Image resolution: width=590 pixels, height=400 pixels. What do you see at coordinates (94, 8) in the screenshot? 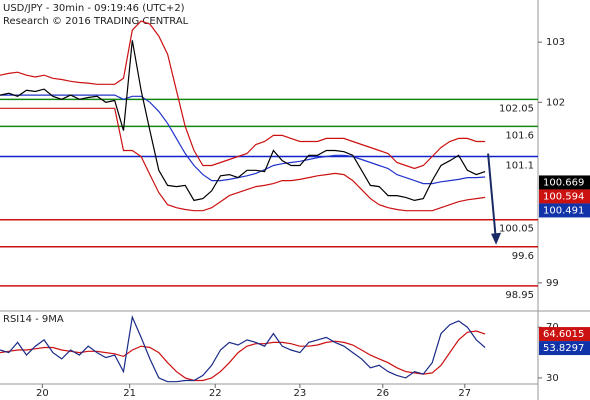
I see `chart-title: USD/JPY - 30min - 09:19:46 (UTC+2)` at bounding box center [94, 8].